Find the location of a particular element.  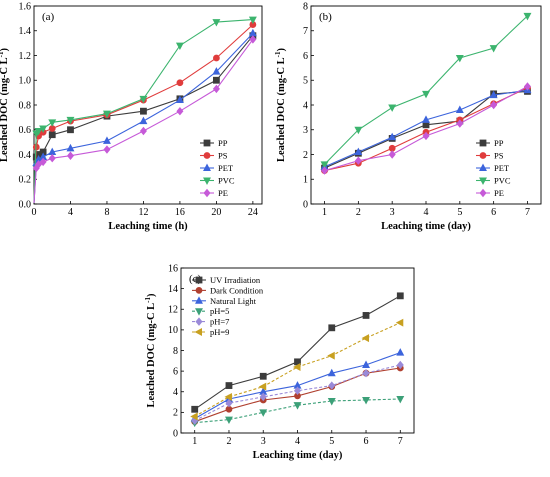

y-tick-label: 10 is located at coordinates (173, 330).